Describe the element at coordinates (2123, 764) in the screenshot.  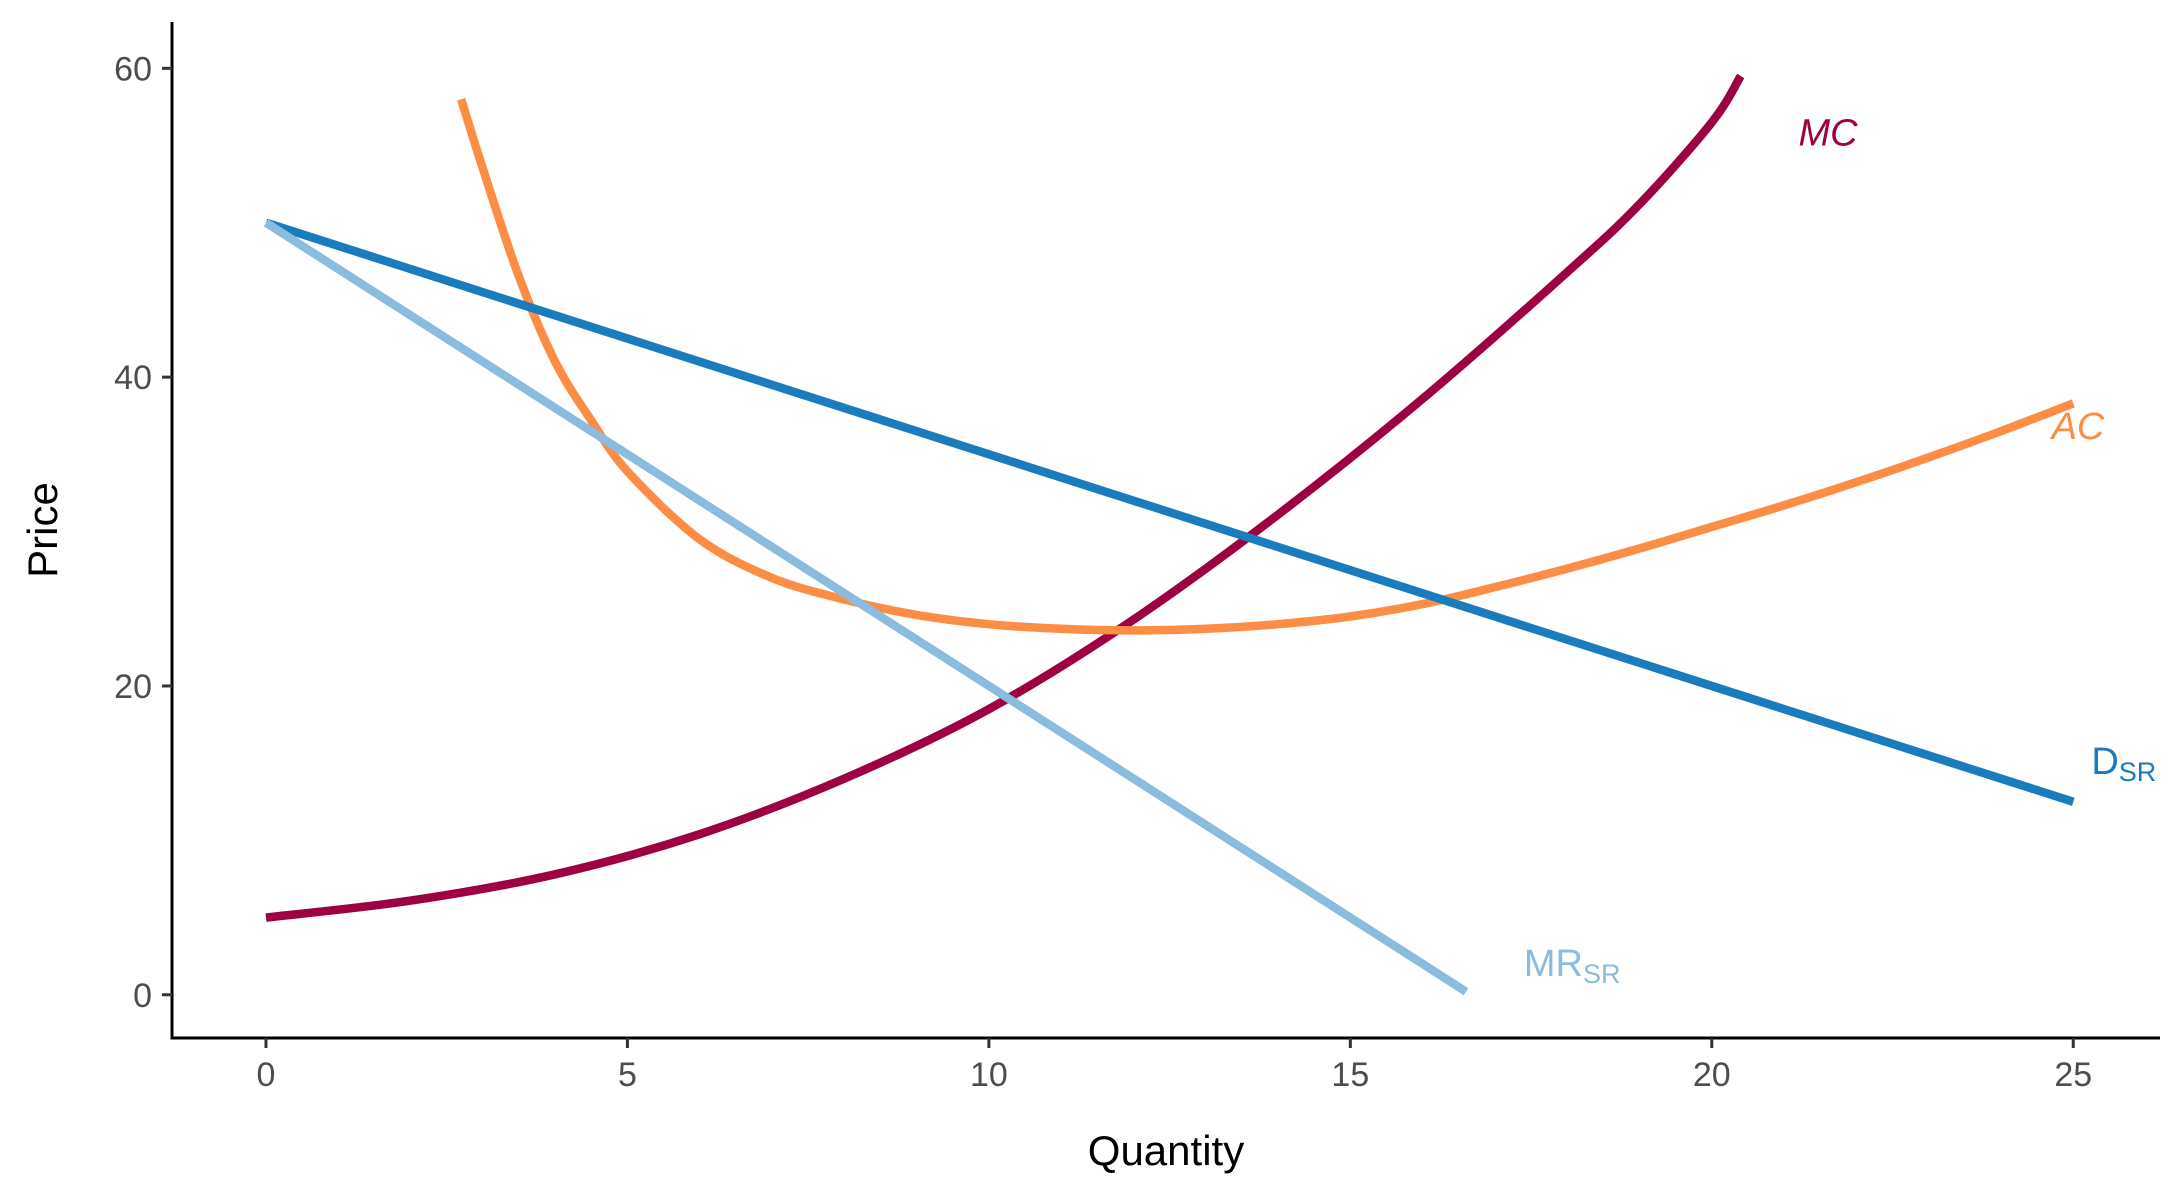
I see `series-label-d: DSR` at that location.